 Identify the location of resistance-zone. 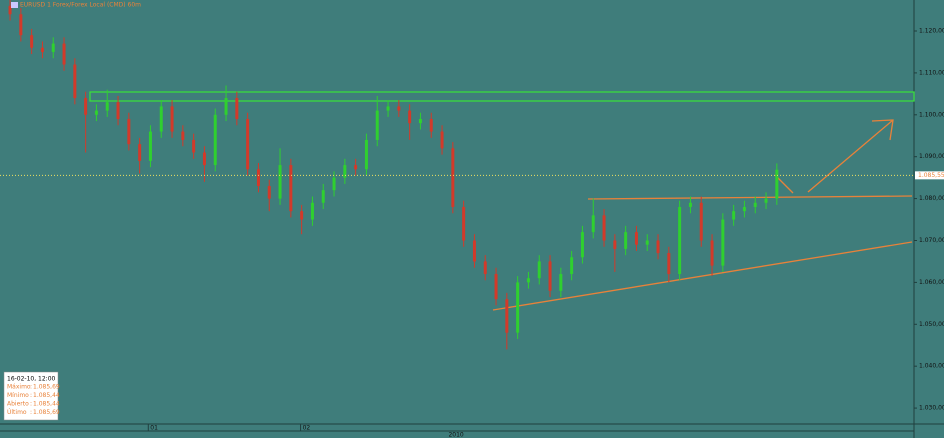
(502, 96).